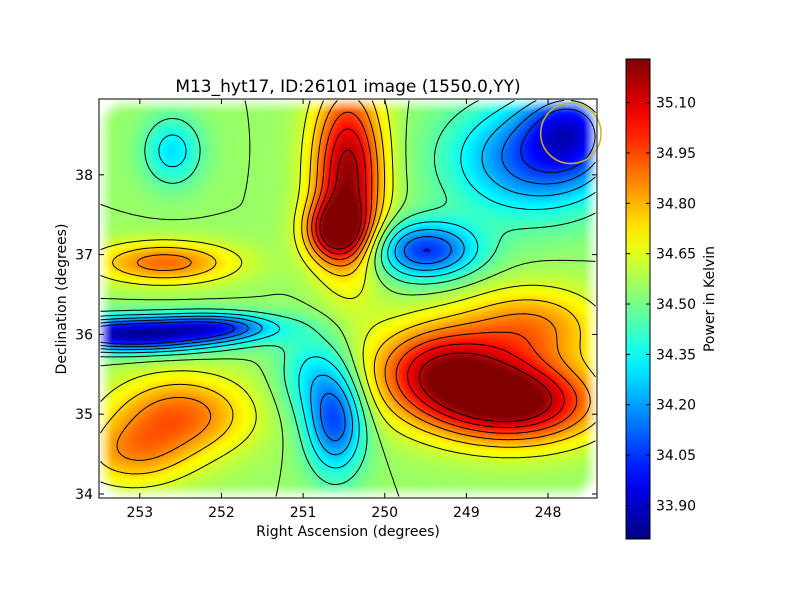  What do you see at coordinates (62, 299) in the screenshot?
I see `y-axis-label: Declination (degrees)` at bounding box center [62, 299].